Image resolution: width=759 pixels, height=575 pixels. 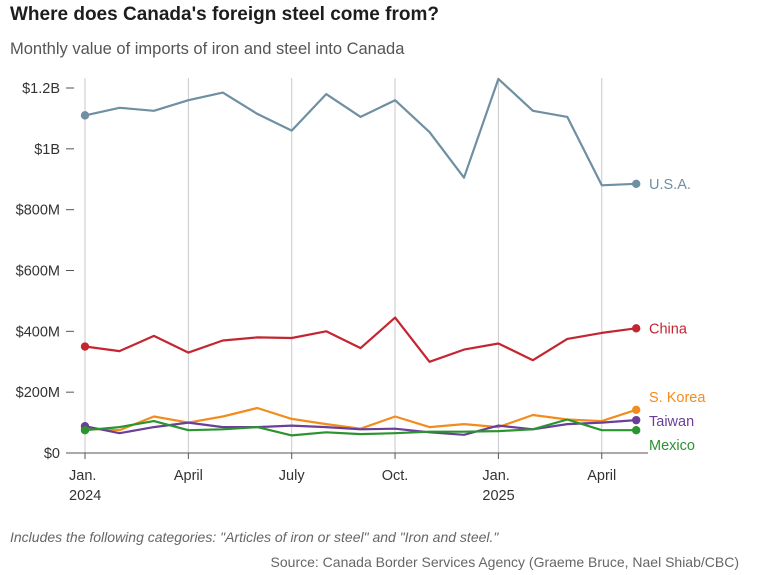 I want to click on y-tick-label: $400M, so click(x=38, y=332).